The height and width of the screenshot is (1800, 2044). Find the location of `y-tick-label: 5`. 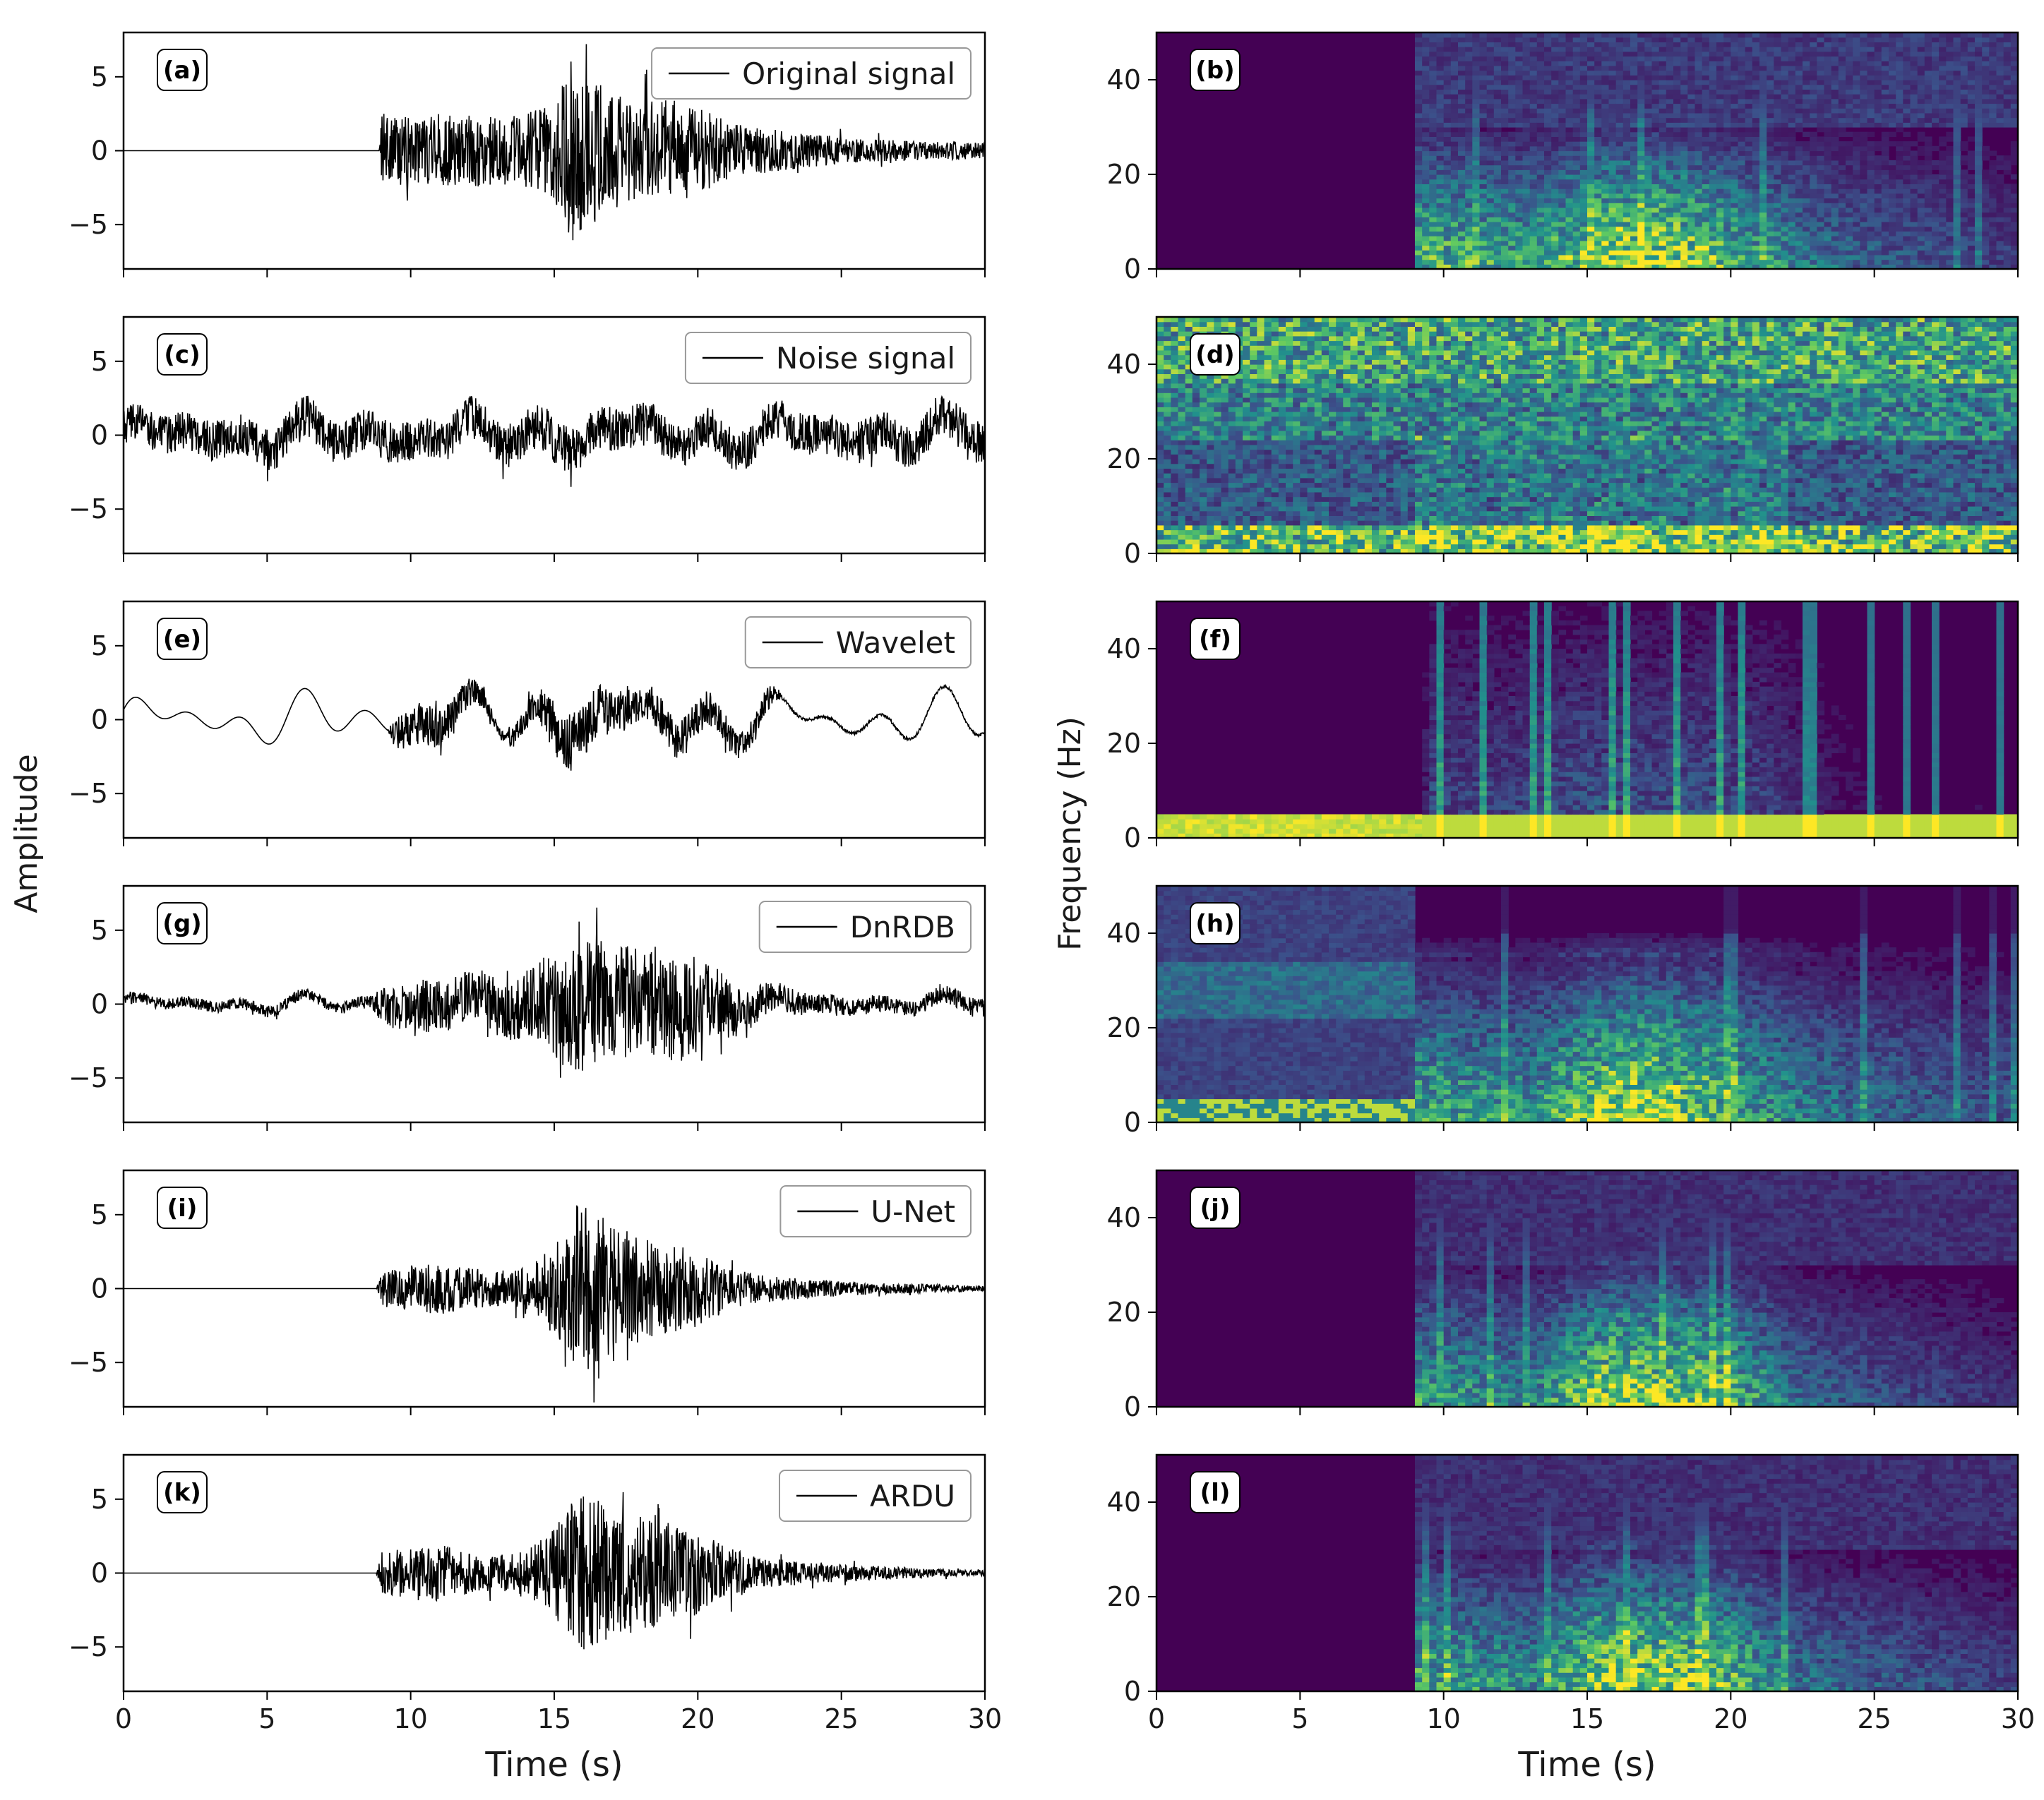

y-tick-label: 5 is located at coordinates (99, 1215).